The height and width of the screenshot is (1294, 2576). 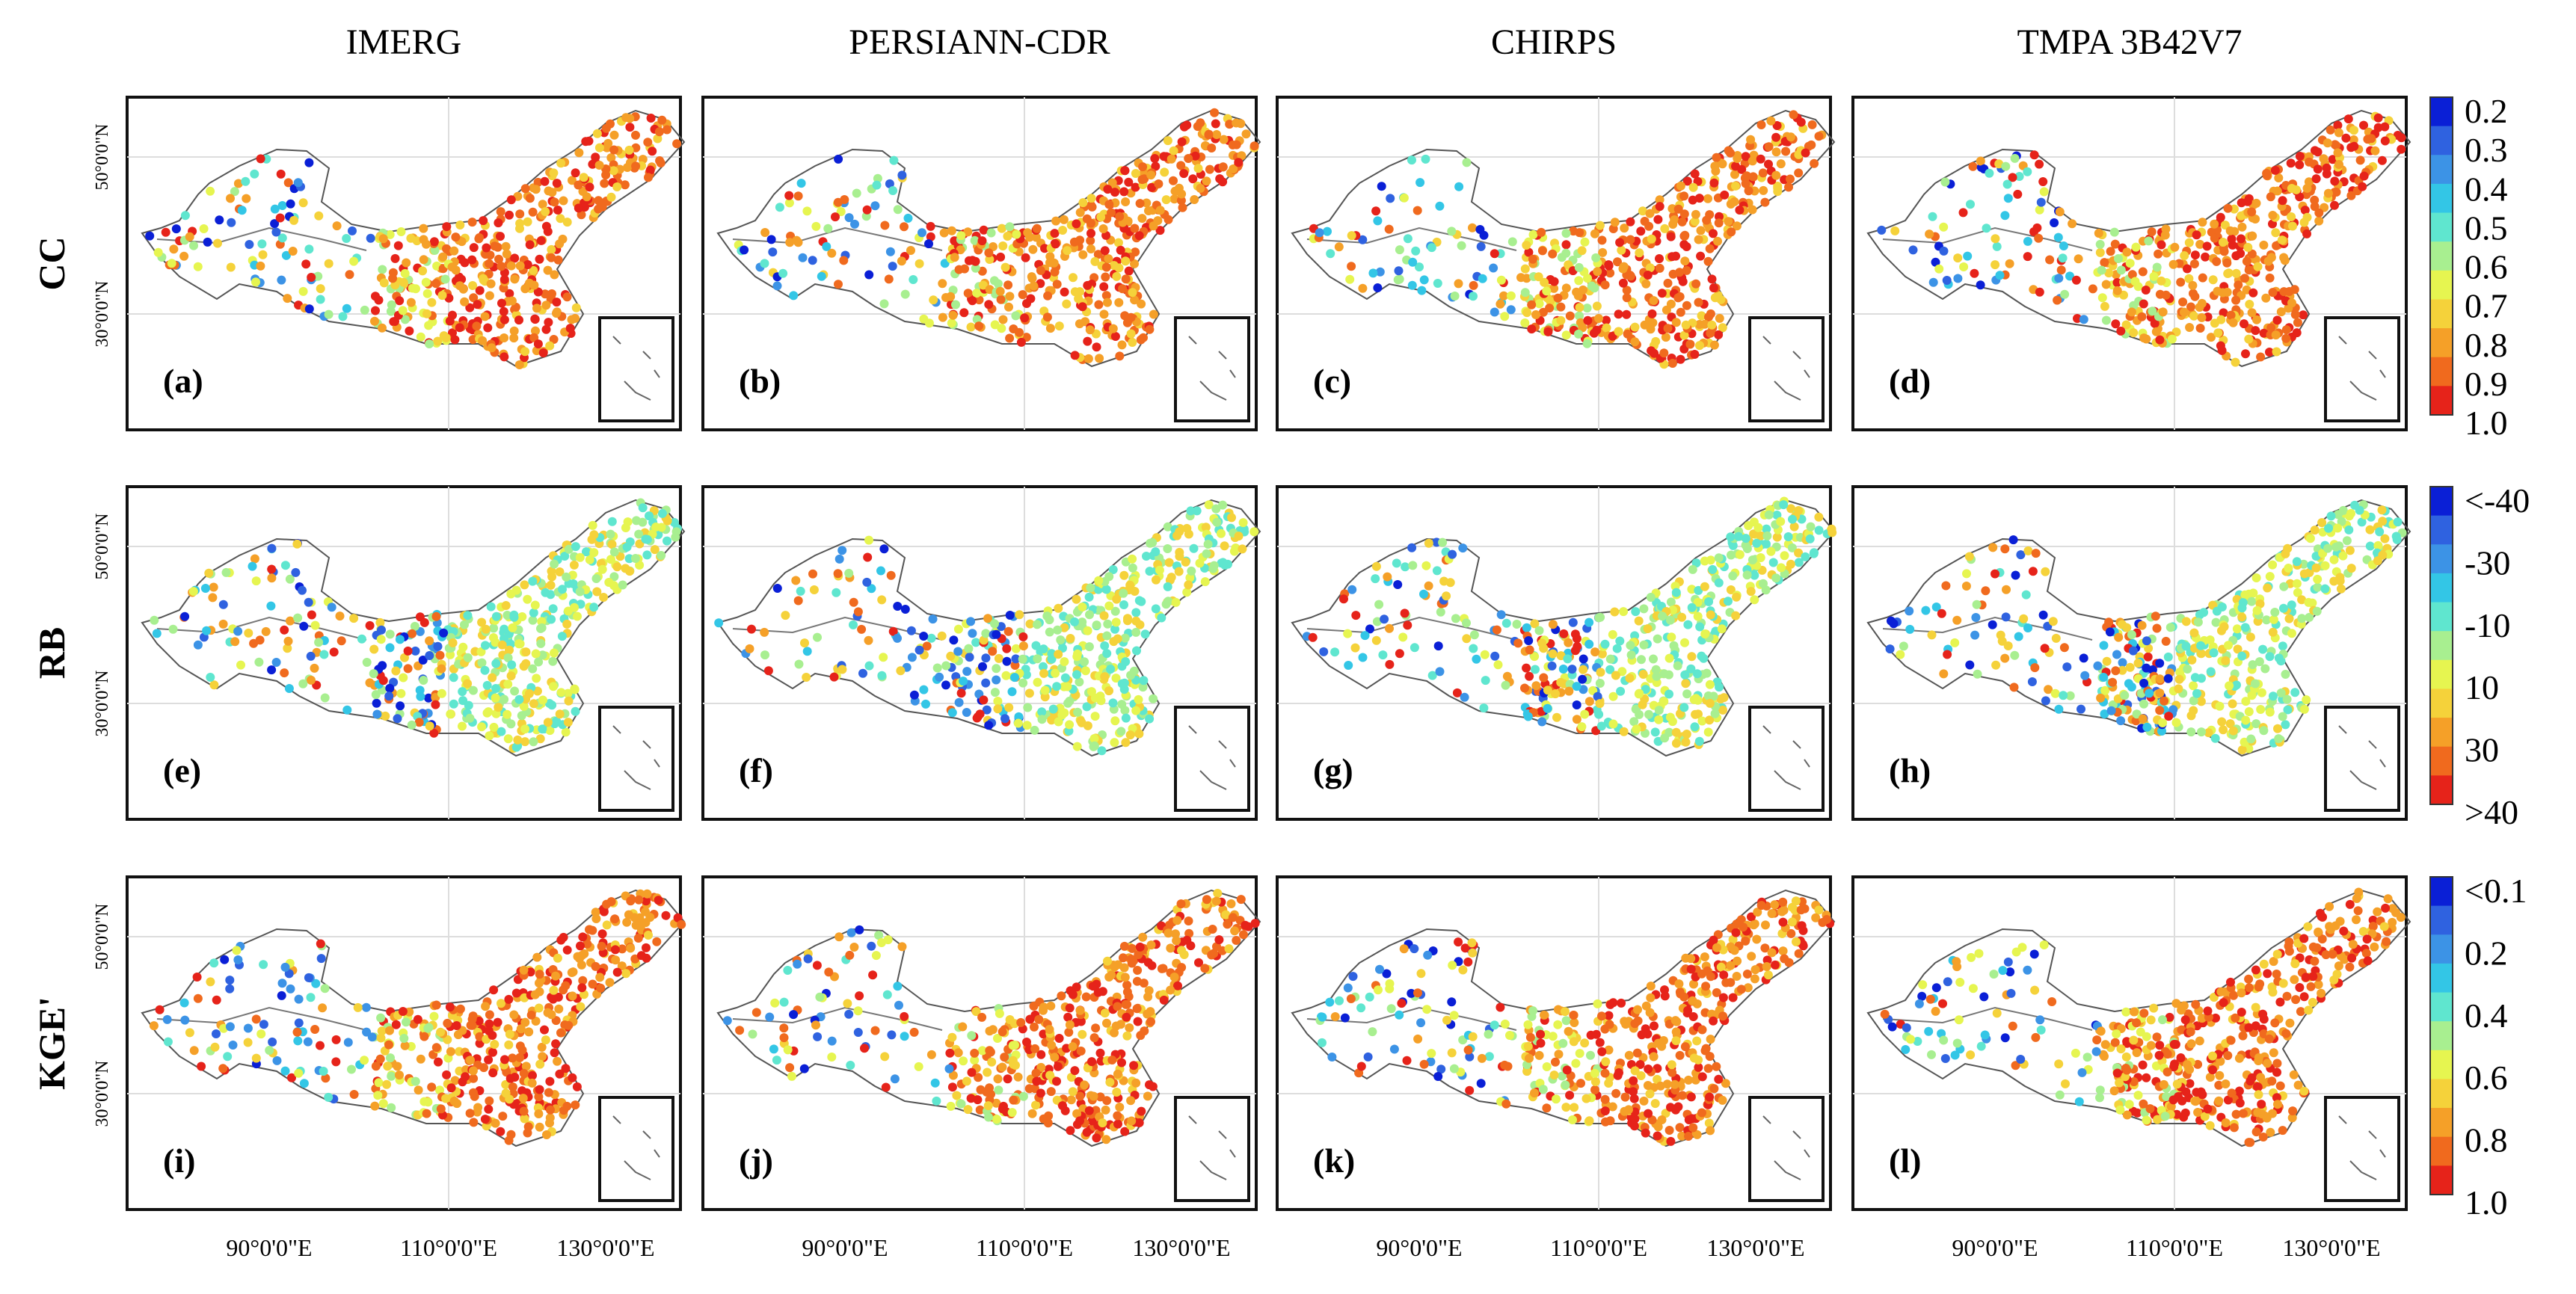 What do you see at coordinates (2441, 198) in the screenshot?
I see `colorbar-swatch` at bounding box center [2441, 198].